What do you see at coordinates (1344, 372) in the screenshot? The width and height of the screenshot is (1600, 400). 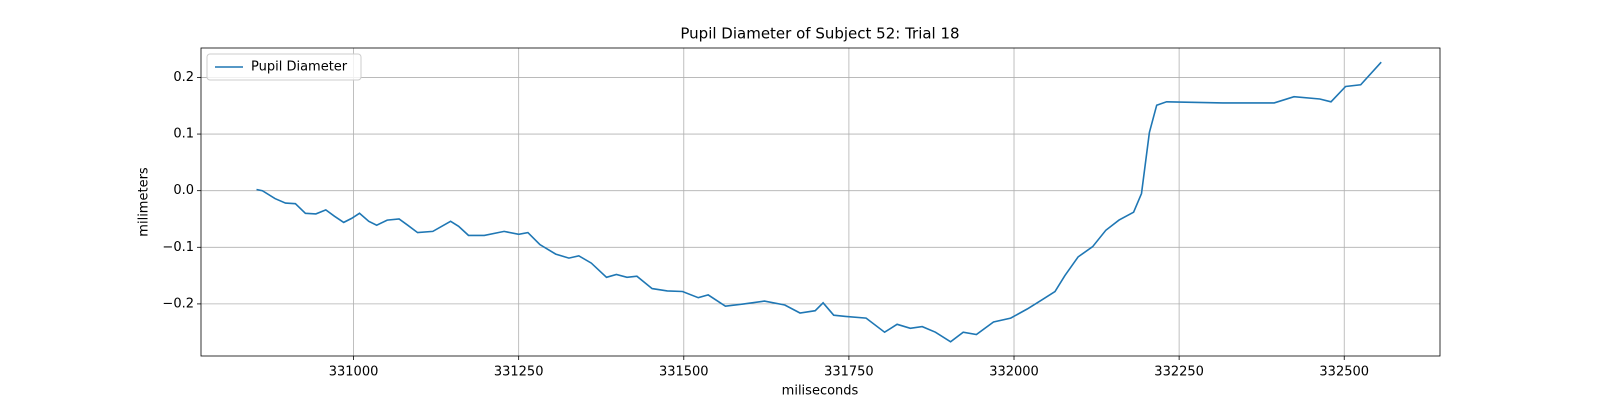 I see `x-tick-label: 332500` at bounding box center [1344, 372].